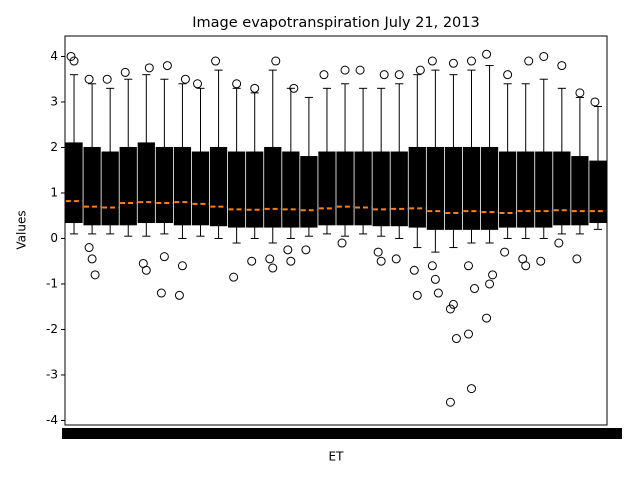 The image size is (640, 484). What do you see at coordinates (54, 238) in the screenshot?
I see `y-tick-label: 0` at bounding box center [54, 238].